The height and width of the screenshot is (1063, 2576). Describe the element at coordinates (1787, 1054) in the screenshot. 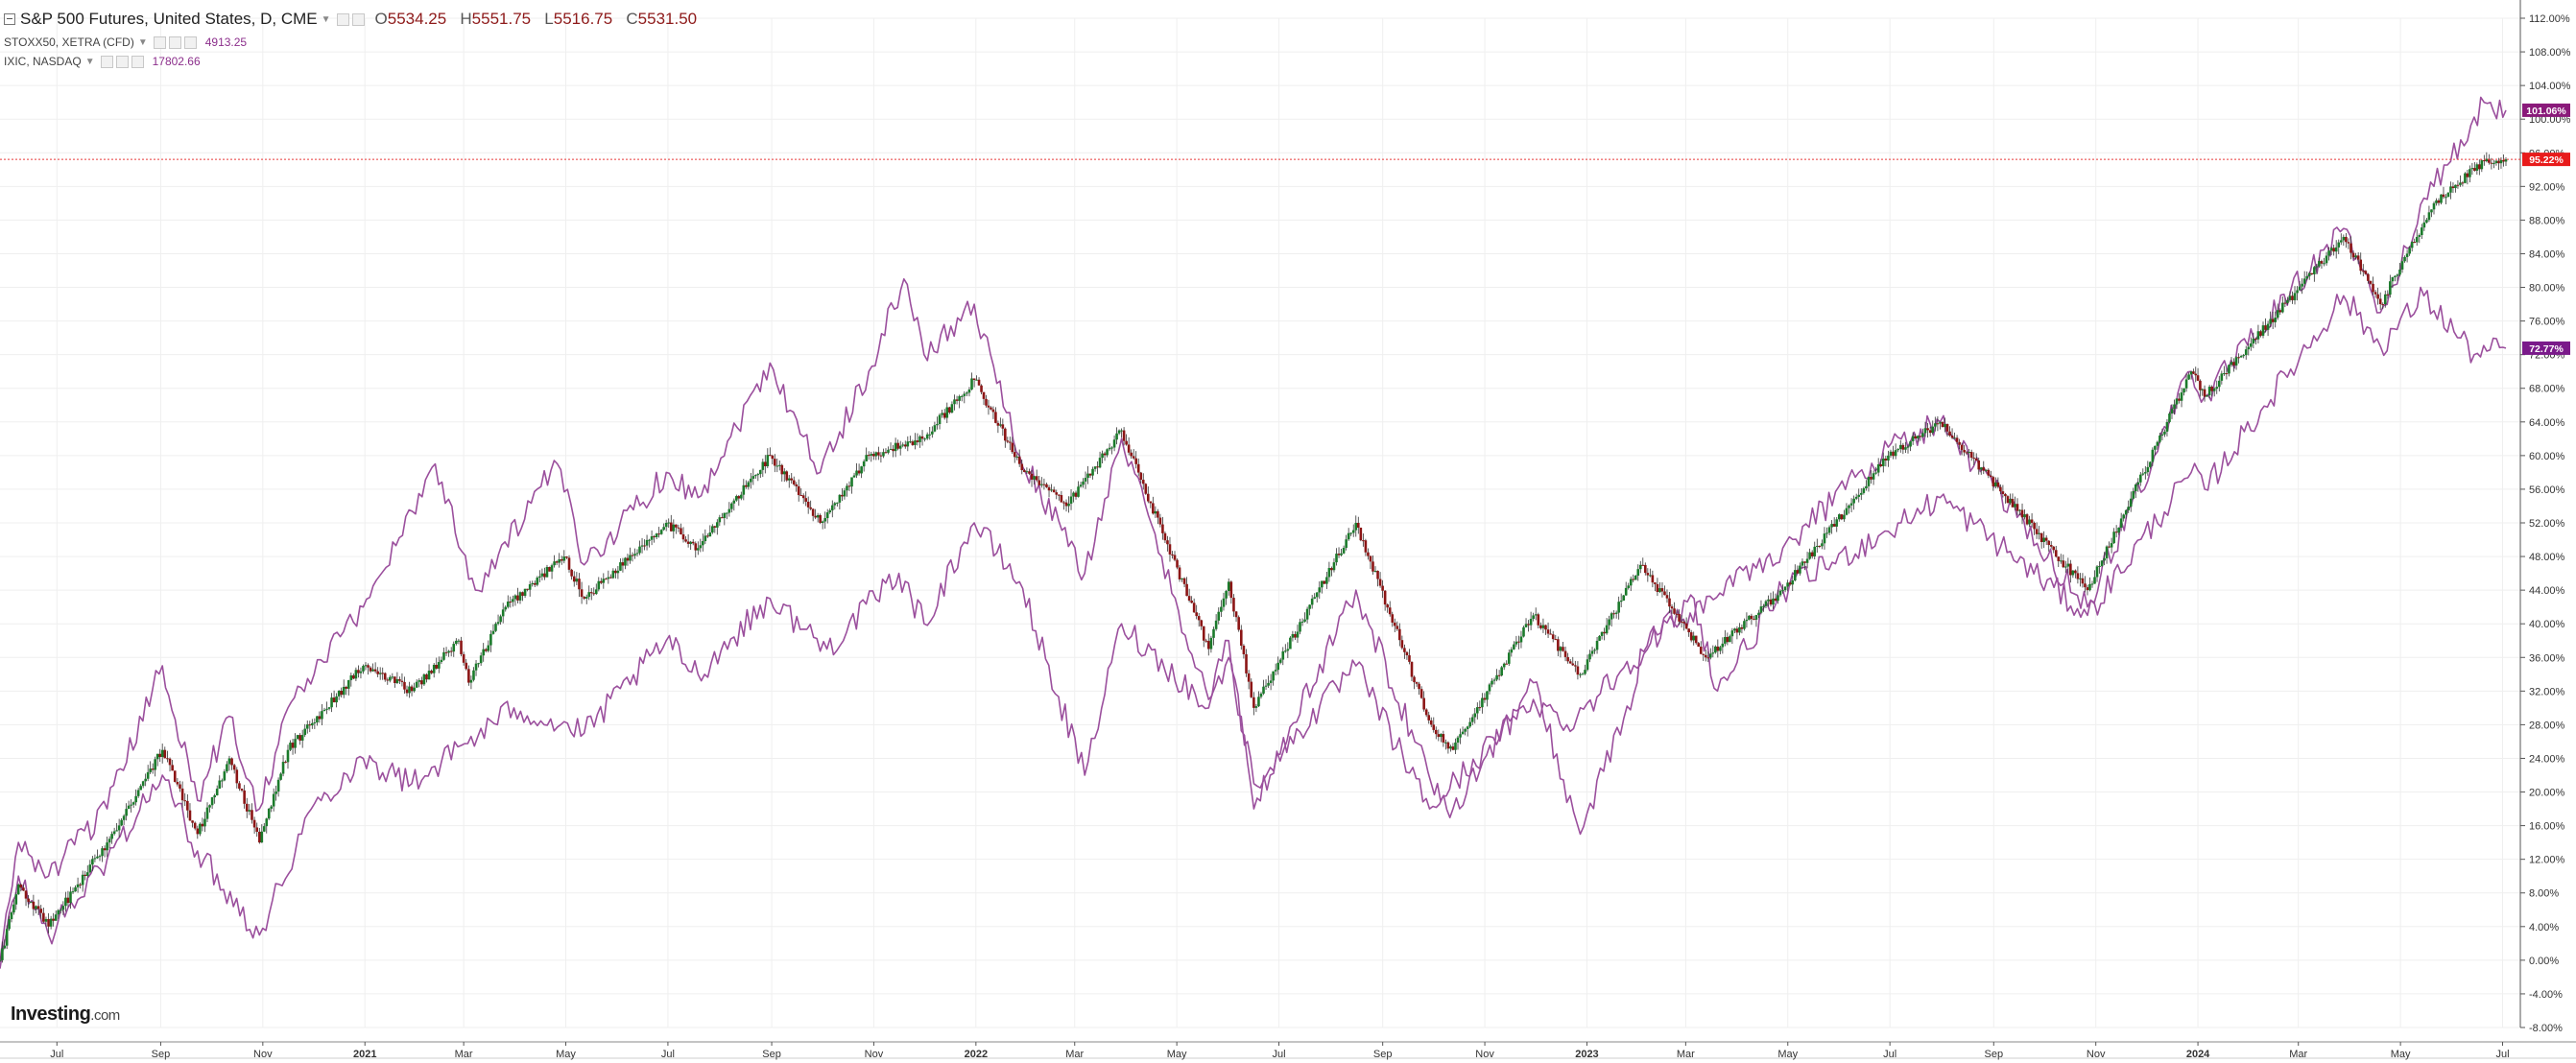

I see `x-tick-label: May` at that location.